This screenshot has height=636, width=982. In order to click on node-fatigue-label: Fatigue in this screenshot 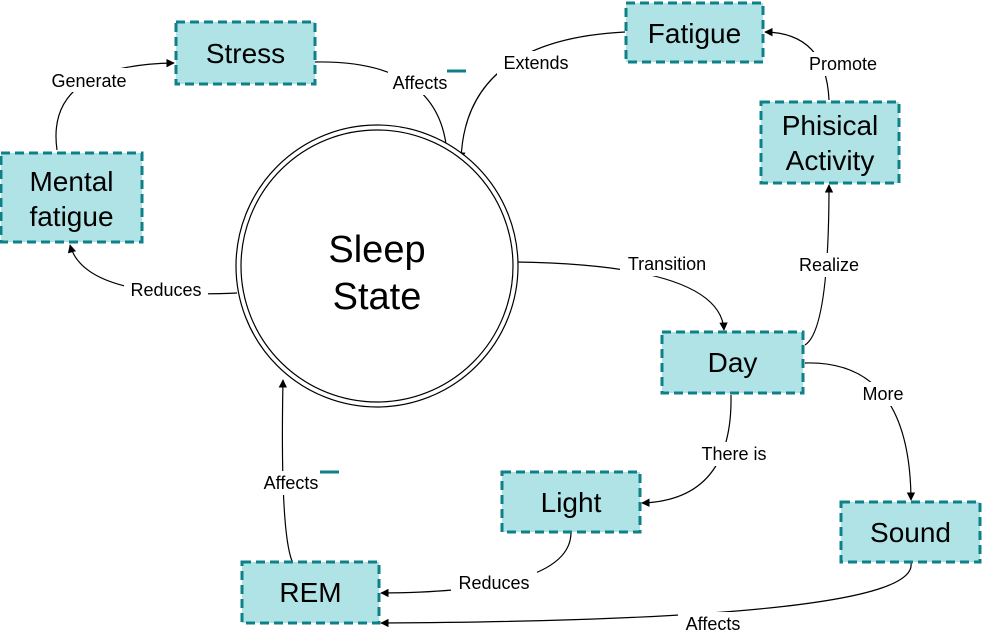, I will do `click(694, 33)`.